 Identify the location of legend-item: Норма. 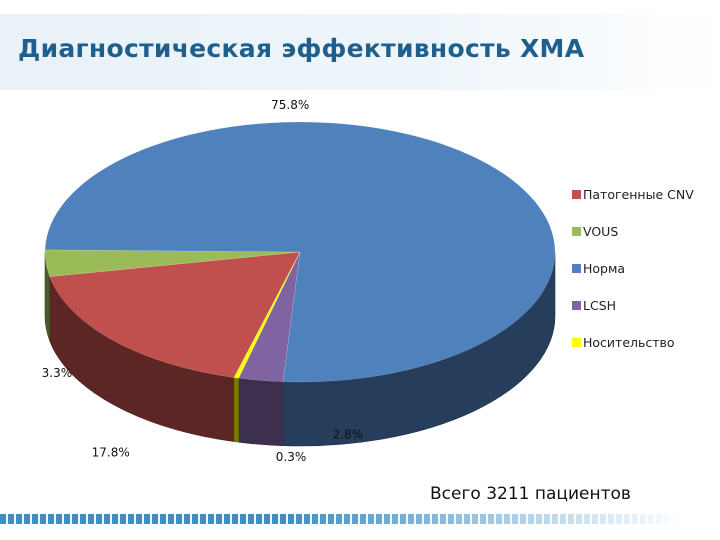
(642, 268).